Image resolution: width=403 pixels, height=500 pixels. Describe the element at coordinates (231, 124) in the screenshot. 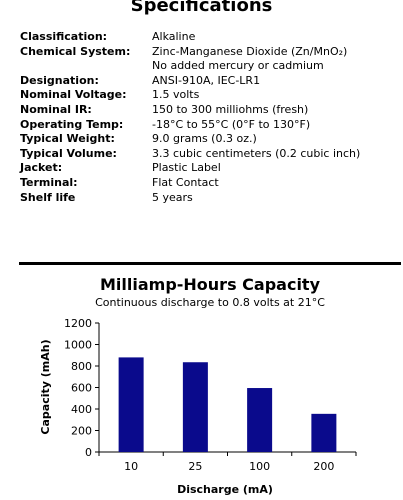

I see `spec-value: -18°C to 55°C (0°F to 130°F)` at that location.